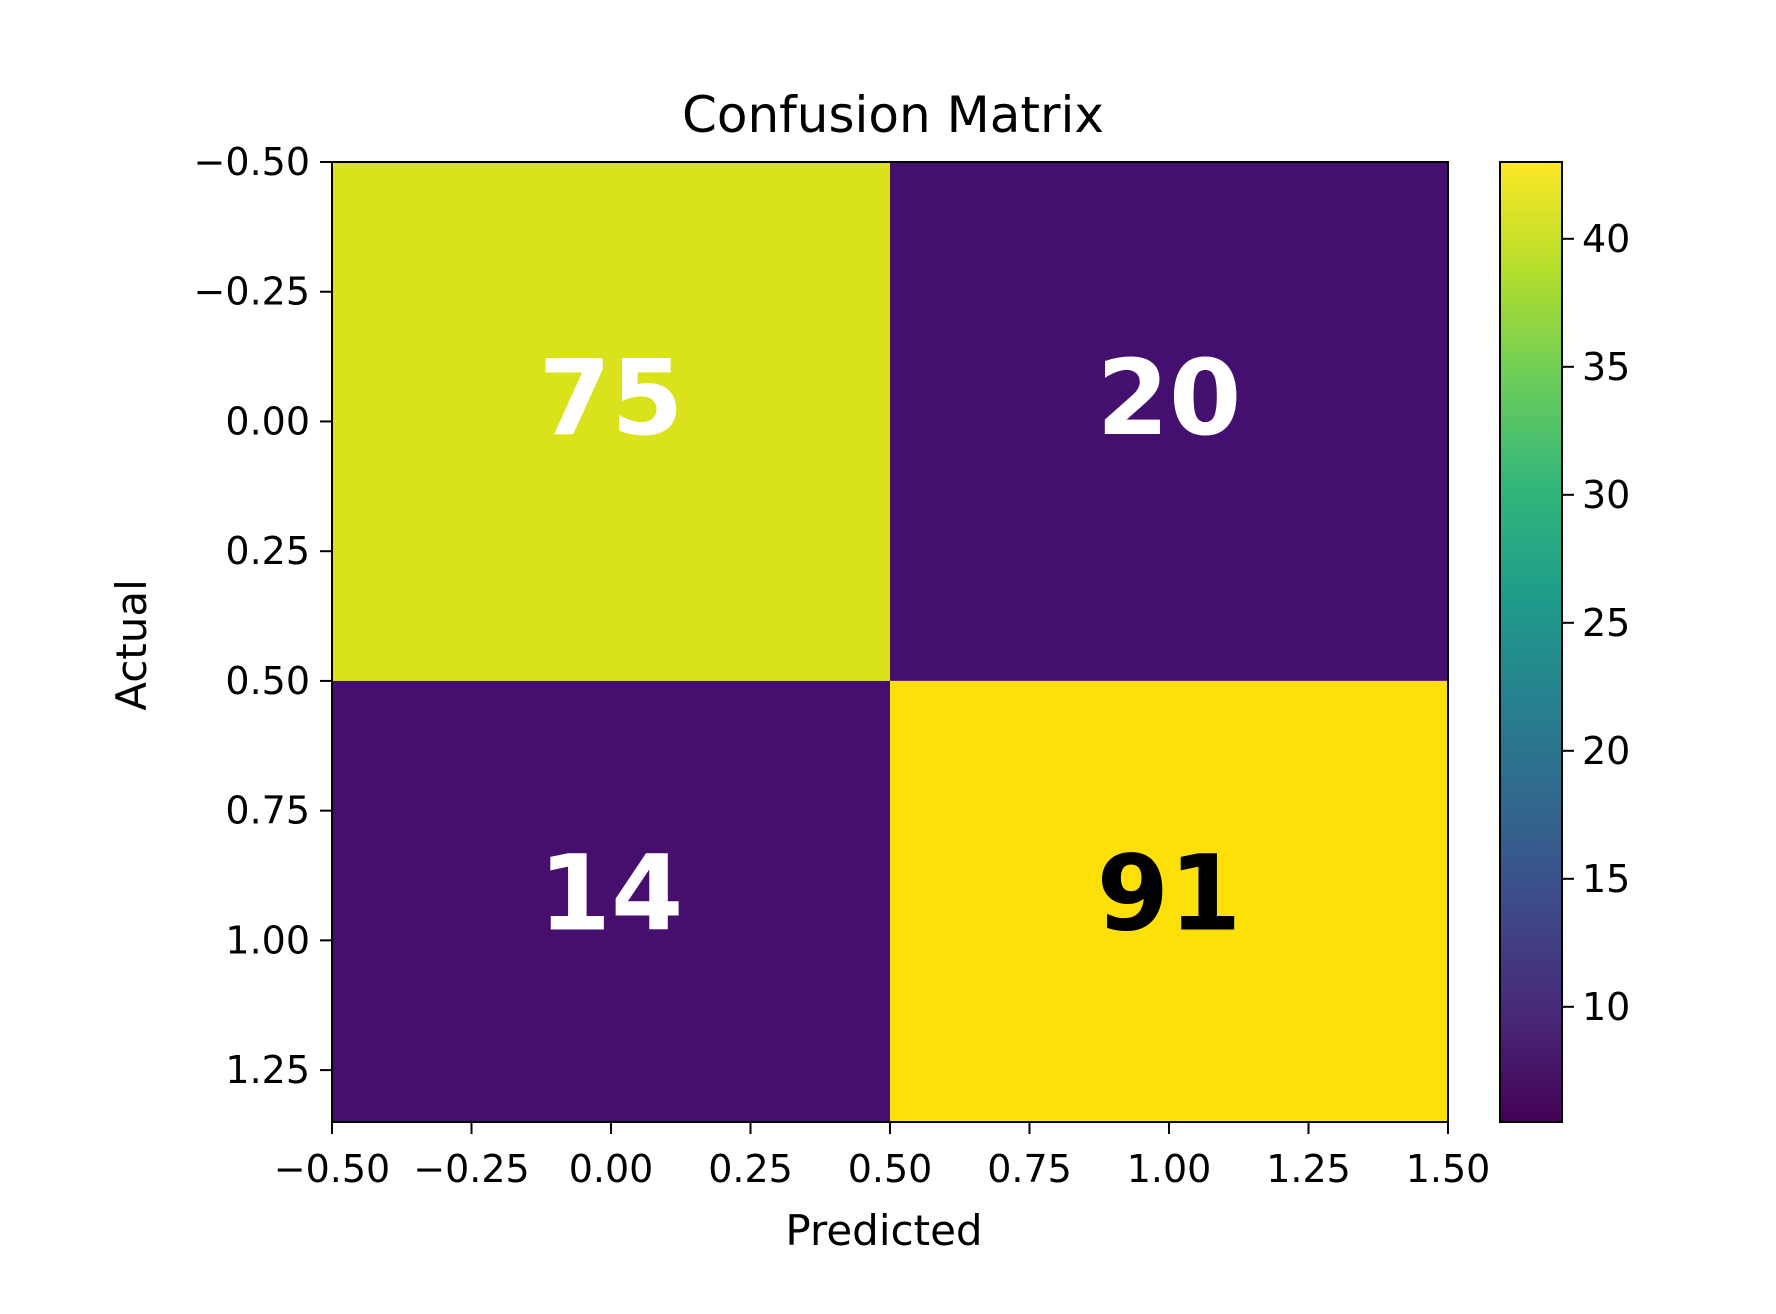  What do you see at coordinates (267, 940) in the screenshot?
I see `y-tick-label: 1.00` at bounding box center [267, 940].